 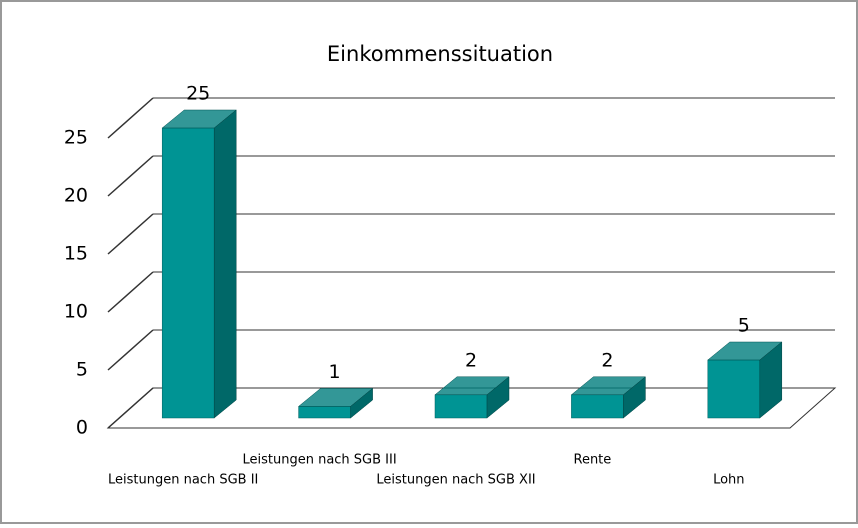 I want to click on y-tick-label: 10, so click(x=76, y=312).